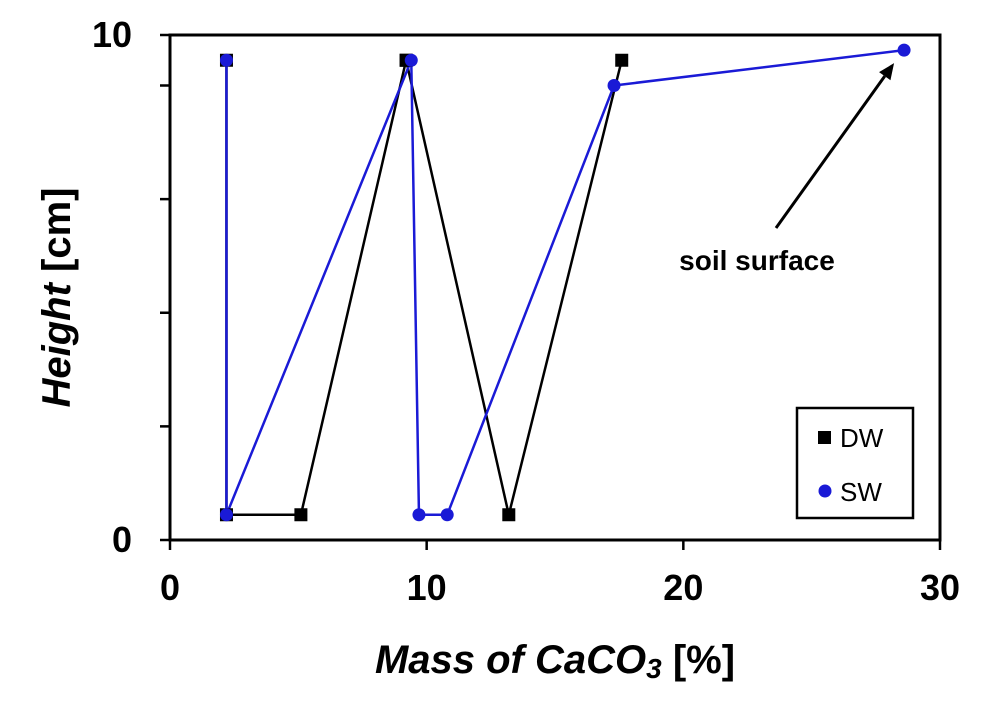 The height and width of the screenshot is (708, 992). What do you see at coordinates (112, 287) in the screenshot?
I see `y-tick-labels: 0 10` at bounding box center [112, 287].